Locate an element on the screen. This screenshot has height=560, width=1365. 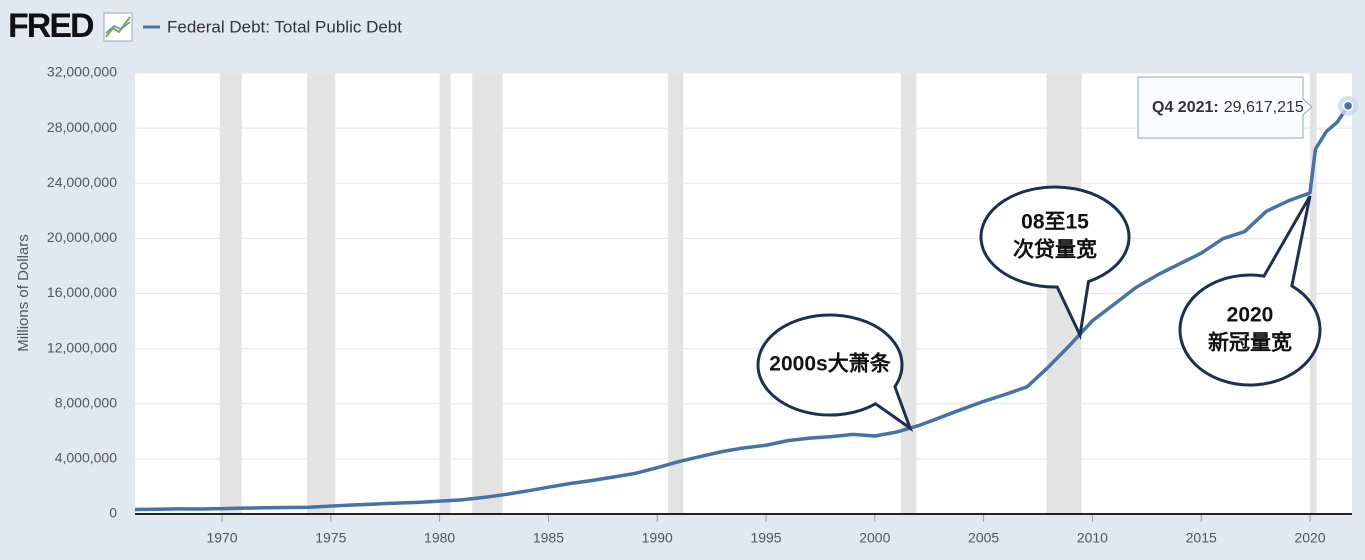
tooltip: Q4 2021: 29,617,215 is located at coordinates (1225, 107).